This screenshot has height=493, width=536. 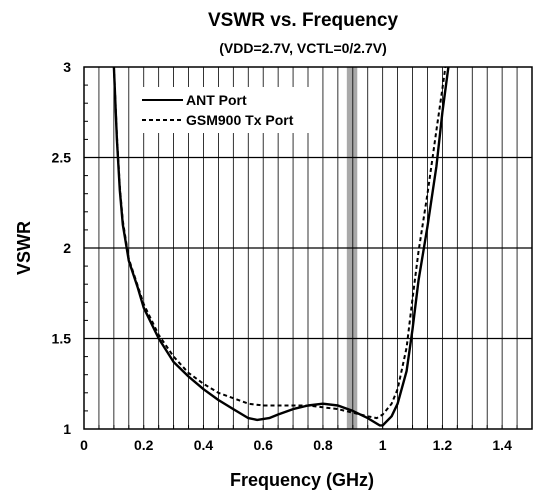 What do you see at coordinates (67, 429) in the screenshot?
I see `y-tick-label: 1` at bounding box center [67, 429].